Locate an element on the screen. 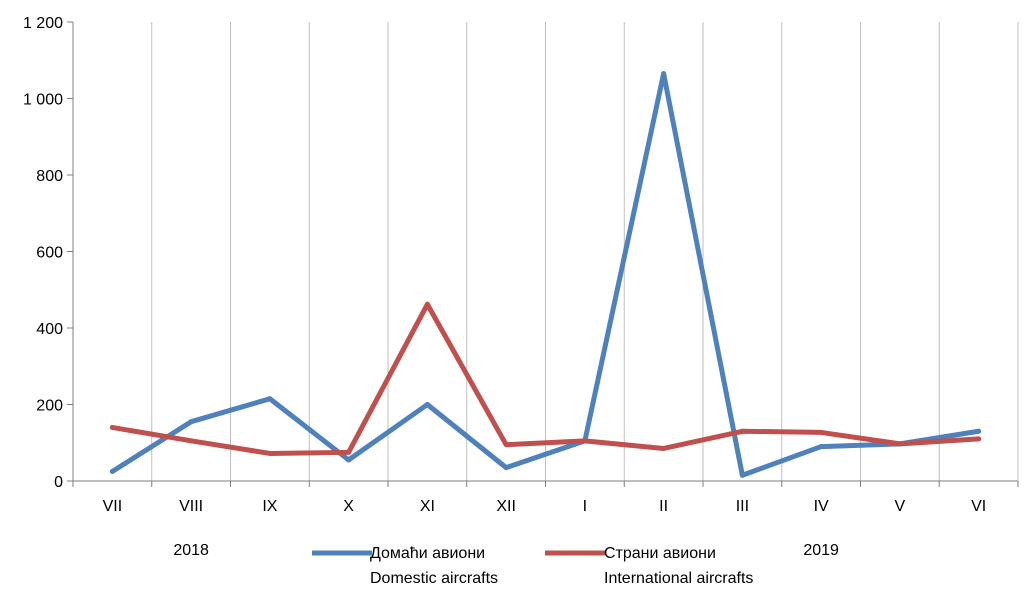 The width and height of the screenshot is (1036, 589). x-tick-label: VII is located at coordinates (113, 506).